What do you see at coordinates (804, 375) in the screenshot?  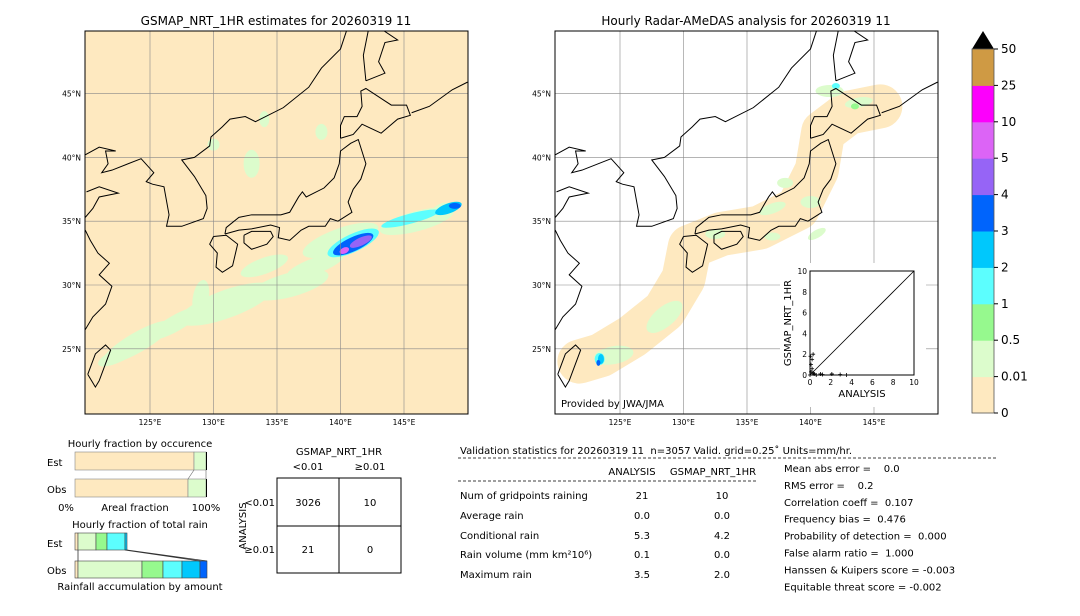 I see `inset-y-tick: 0` at bounding box center [804, 375].